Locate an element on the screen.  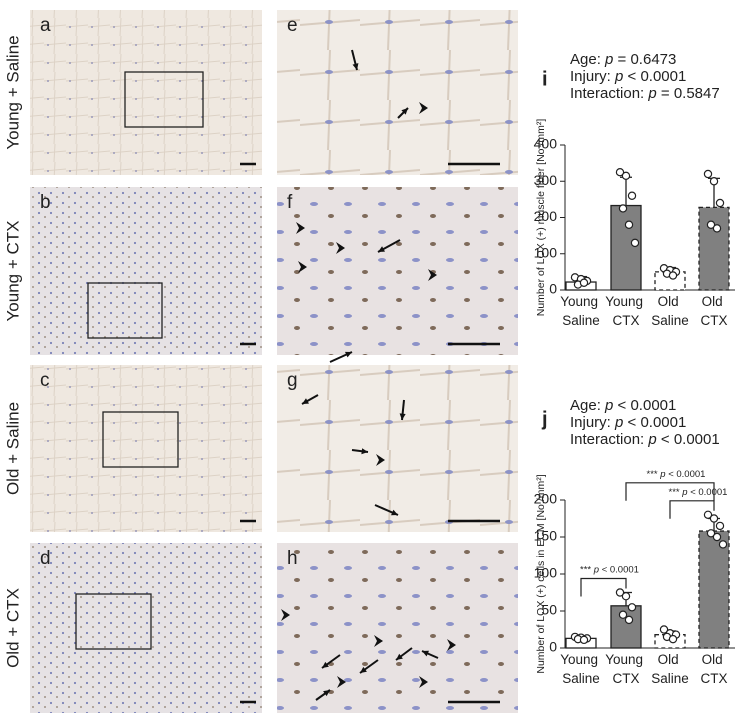
row-label: Old + CTX is located at coordinates (12, 628).